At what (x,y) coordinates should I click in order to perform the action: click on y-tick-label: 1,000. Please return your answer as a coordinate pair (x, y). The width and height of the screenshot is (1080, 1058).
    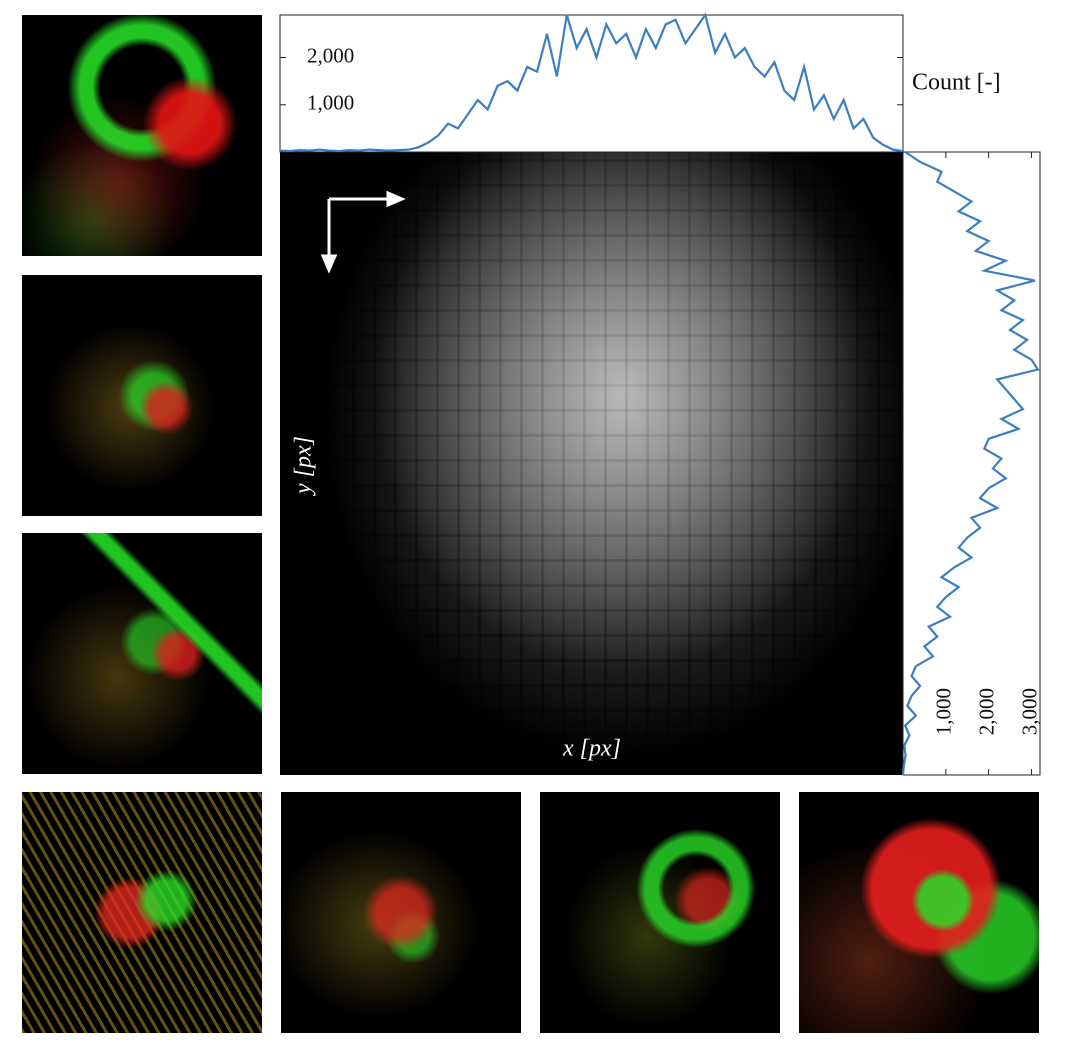
    Looking at the image, I should click on (330, 103).